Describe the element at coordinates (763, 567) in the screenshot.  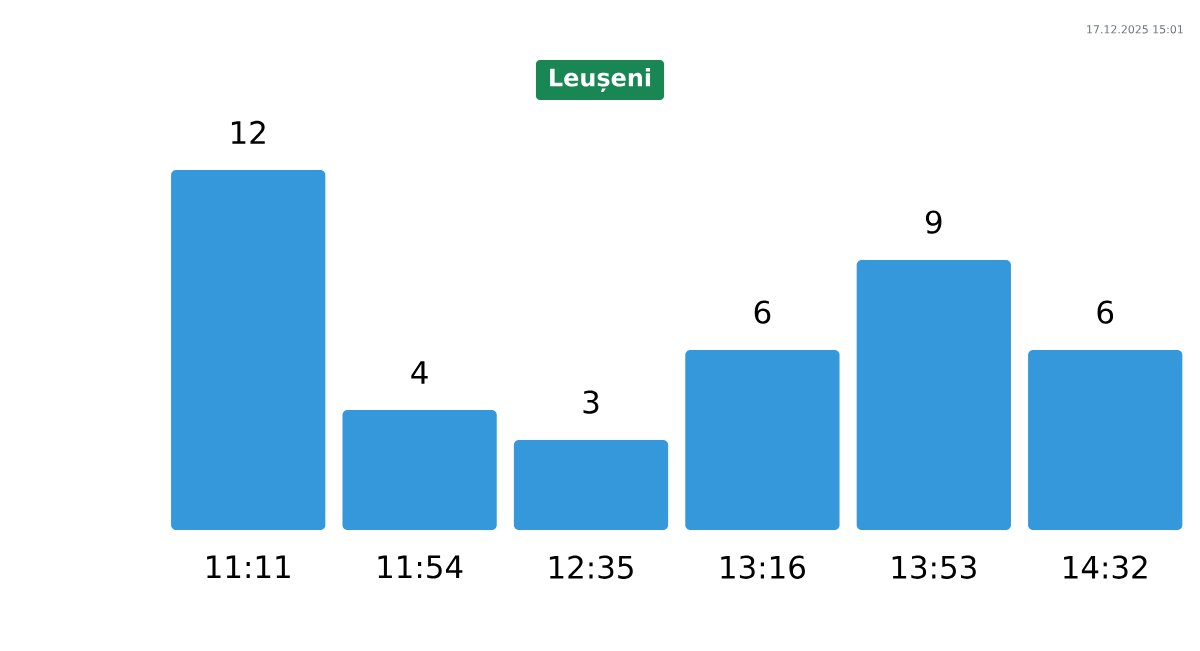
I see `x-tick-label: 13:16` at that location.